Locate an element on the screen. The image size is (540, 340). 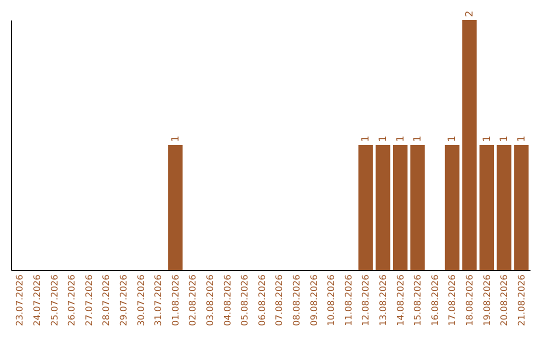
x-tick-label: 11.08.2026 is located at coordinates (349, 300).